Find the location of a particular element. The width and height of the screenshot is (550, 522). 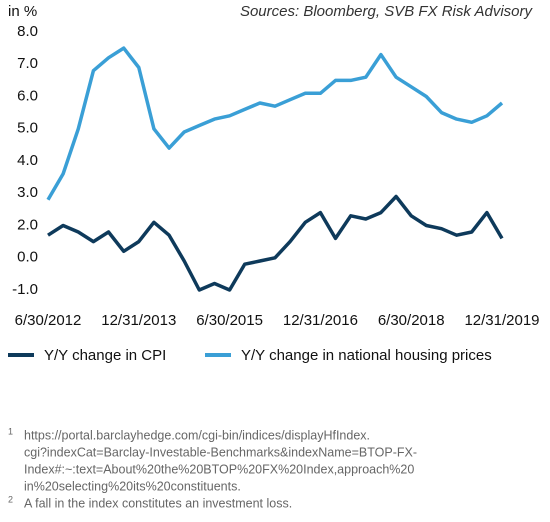

footnote-line: in%20selecting%20its%20constituents. is located at coordinates (132, 486).